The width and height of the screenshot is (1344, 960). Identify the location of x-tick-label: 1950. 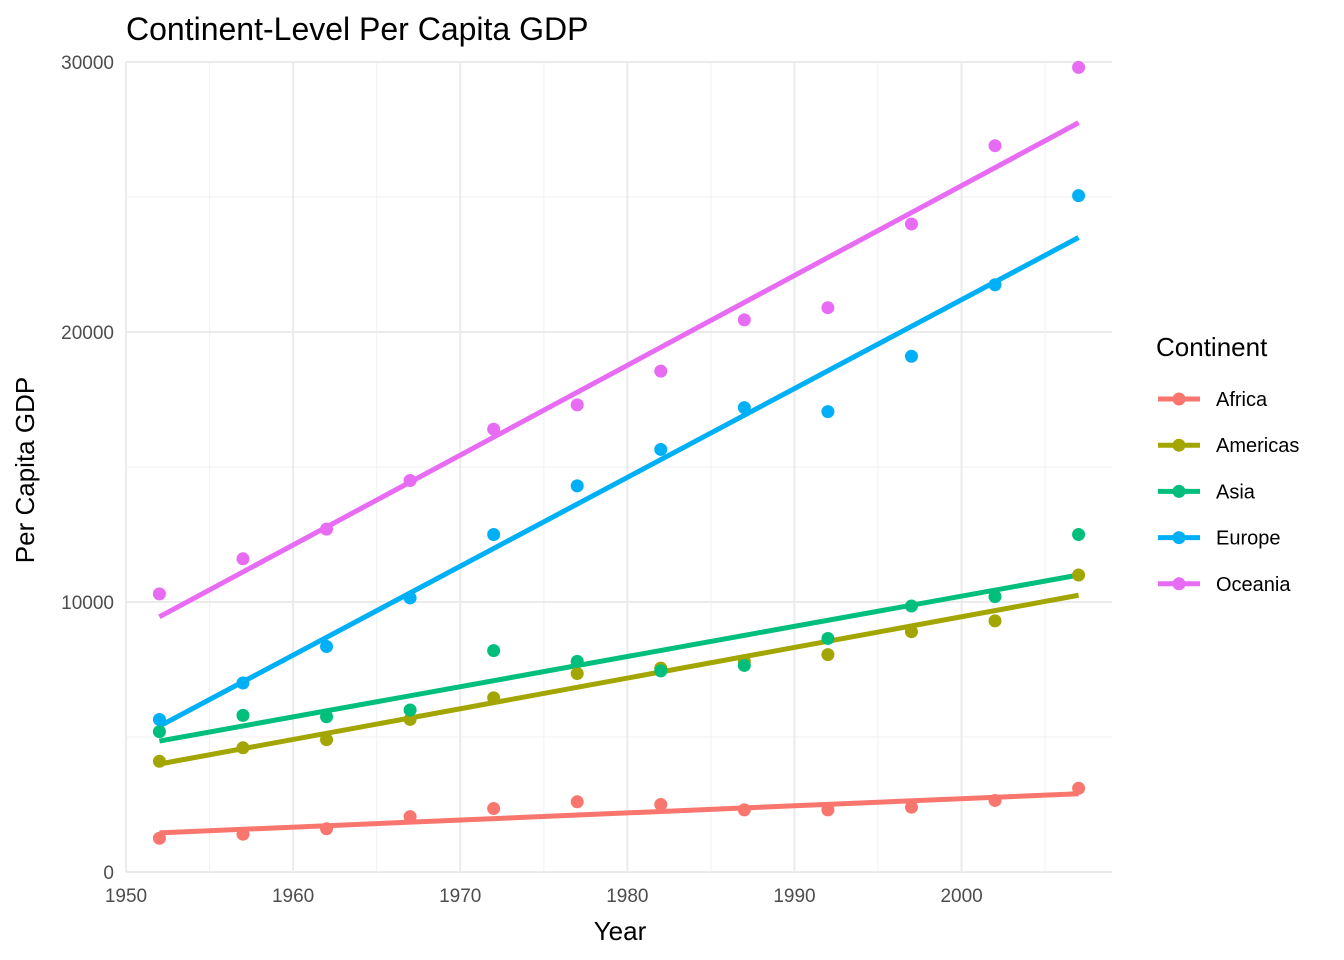
(126, 896).